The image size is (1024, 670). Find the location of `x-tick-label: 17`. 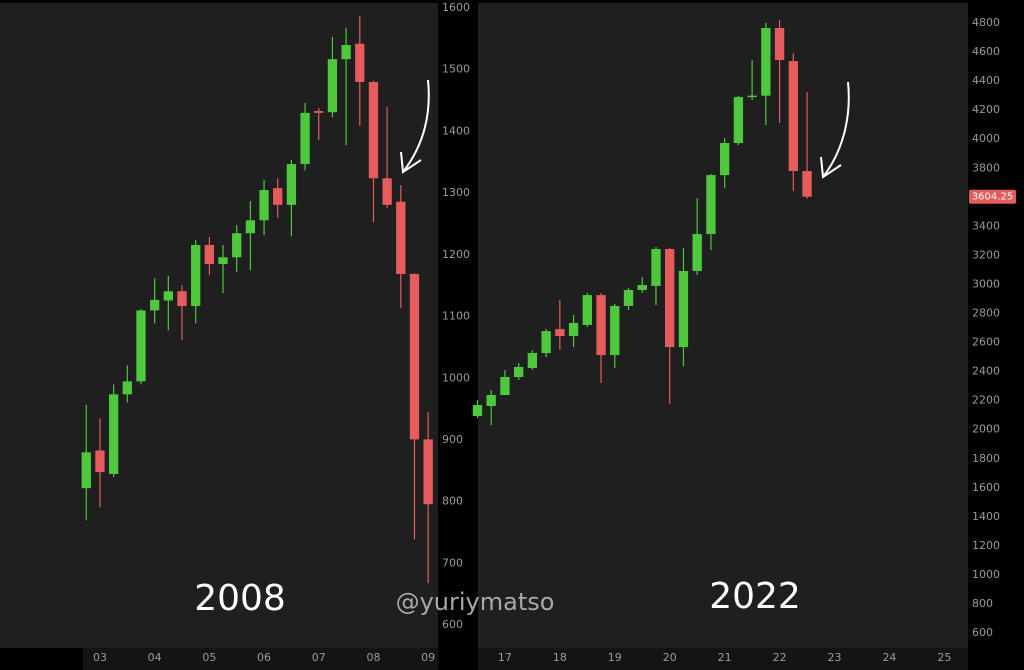

x-tick-label: 17 is located at coordinates (505, 657).